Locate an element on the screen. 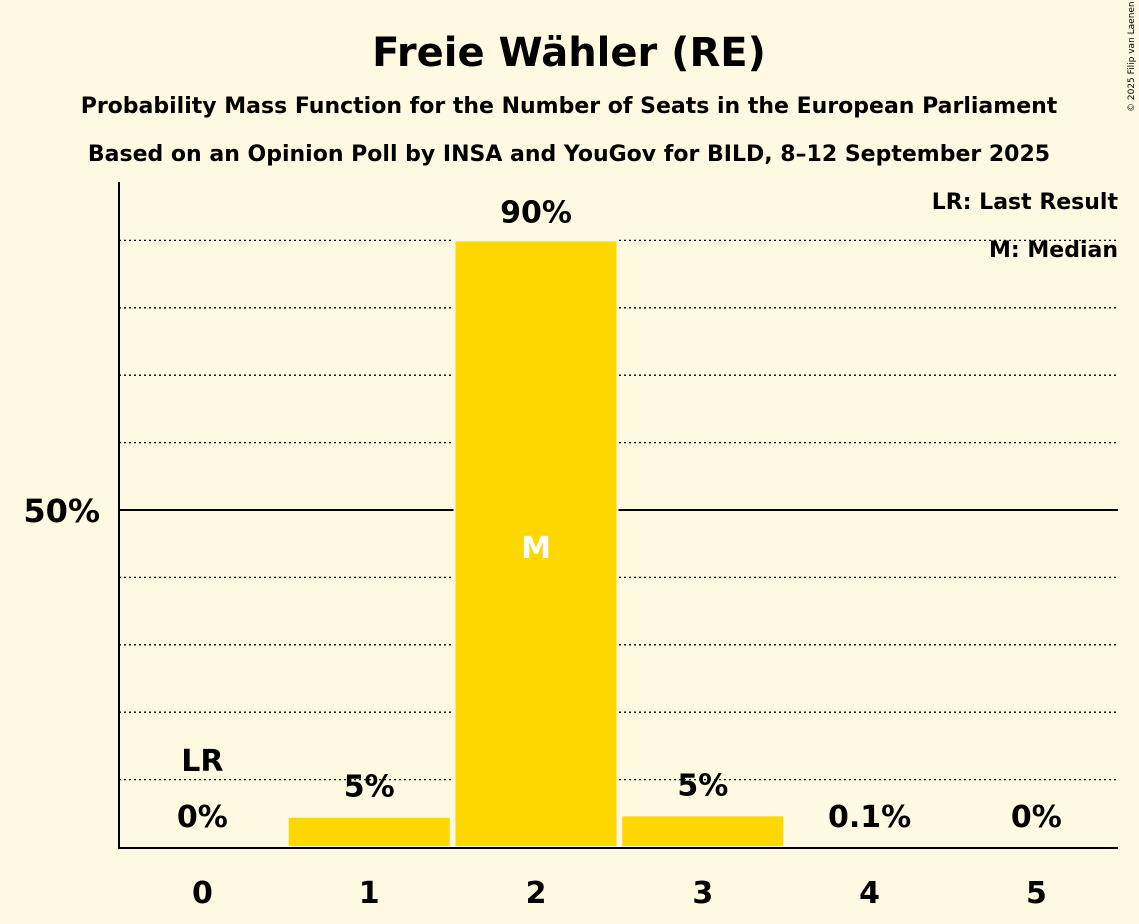  median-marker: M is located at coordinates (536, 548).